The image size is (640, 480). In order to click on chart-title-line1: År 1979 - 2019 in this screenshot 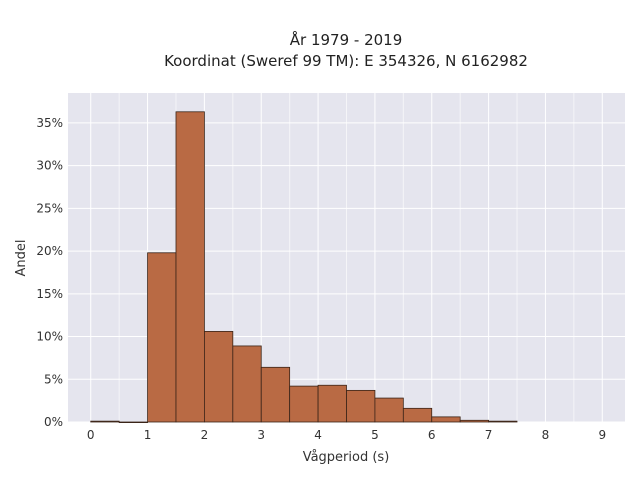, I will do `click(346, 39)`.